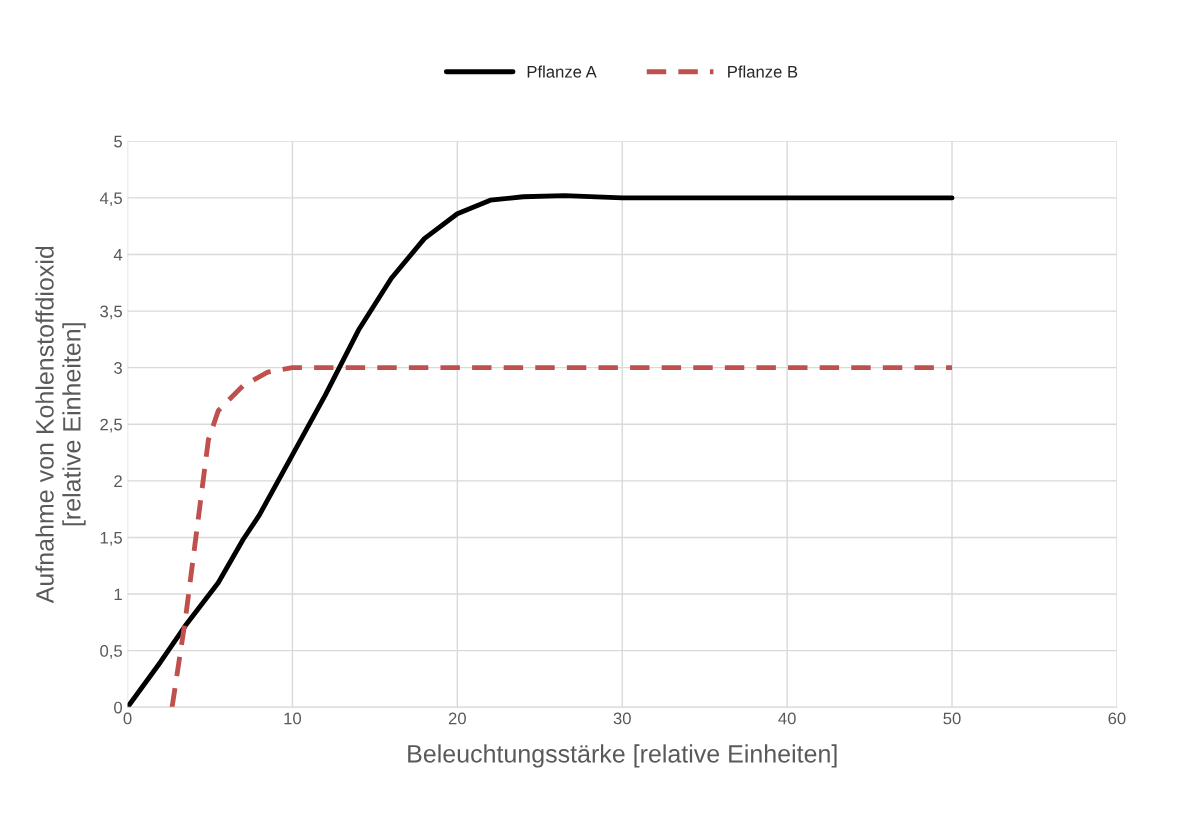  What do you see at coordinates (787, 718) in the screenshot?
I see `x-tick-label: 40` at bounding box center [787, 718].